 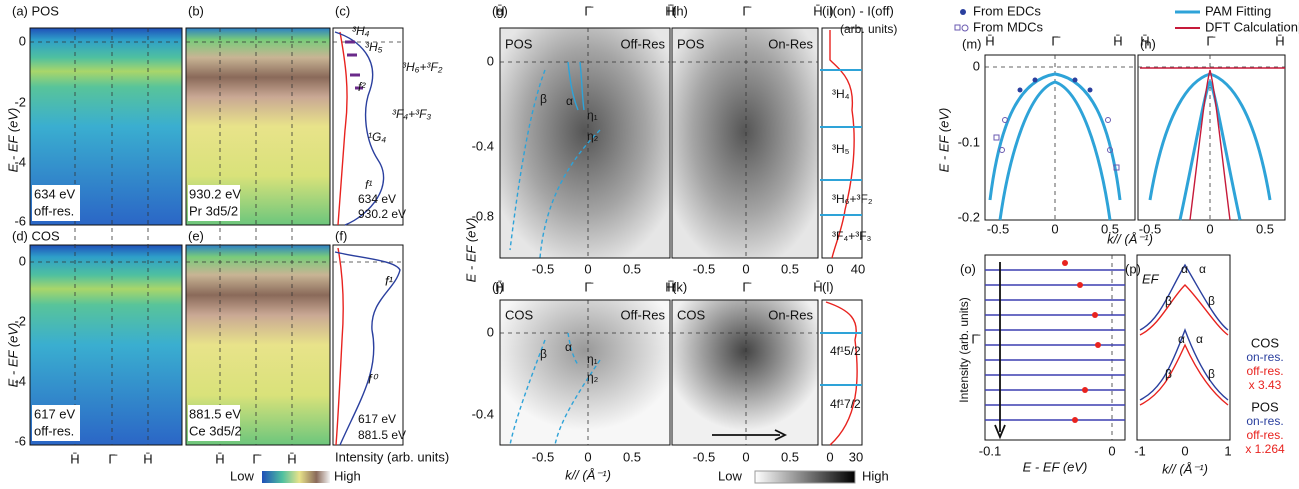 I want to click on colorbar-title: Intensity (arb. units), so click(x=392, y=456).